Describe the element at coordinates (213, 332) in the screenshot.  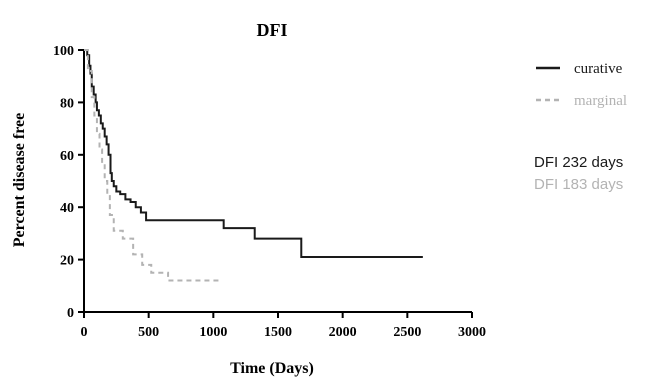
I see `x-tick-label: 1000` at that location.